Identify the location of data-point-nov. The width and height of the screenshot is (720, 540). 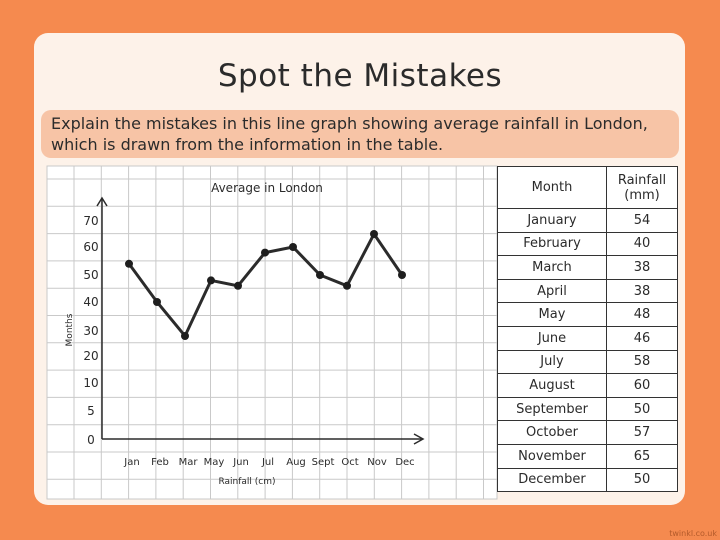
(374, 234).